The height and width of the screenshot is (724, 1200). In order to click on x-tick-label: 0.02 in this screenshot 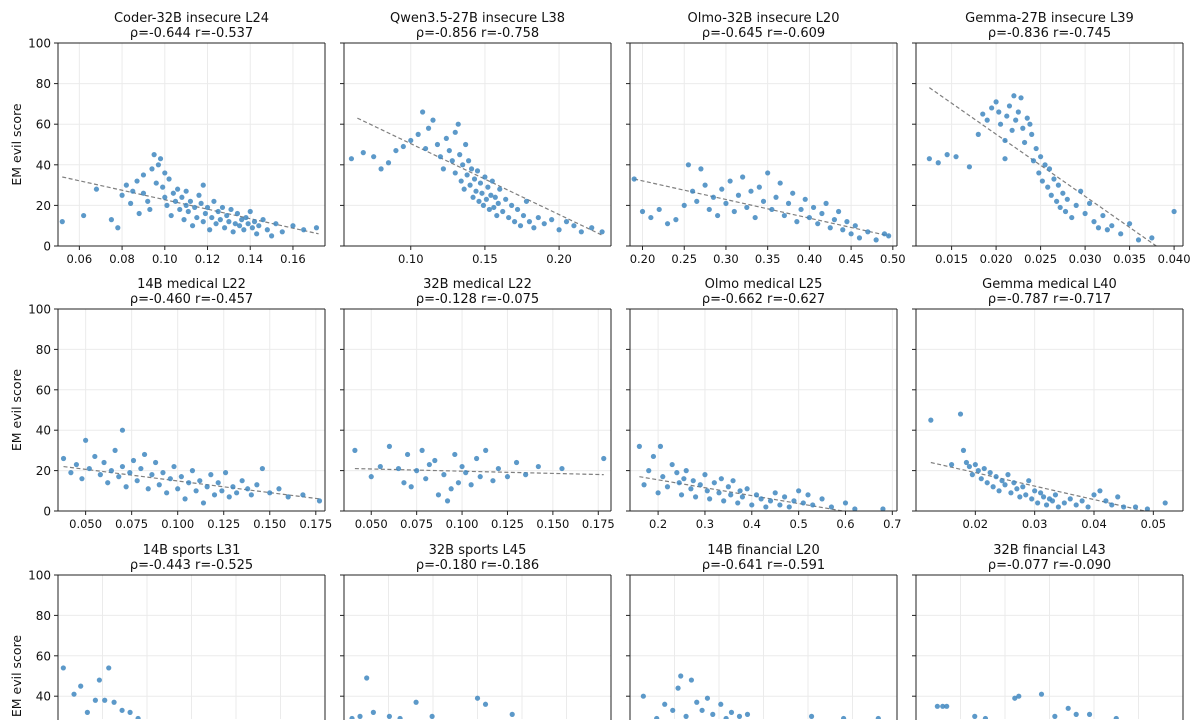, I will do `click(976, 524)`.